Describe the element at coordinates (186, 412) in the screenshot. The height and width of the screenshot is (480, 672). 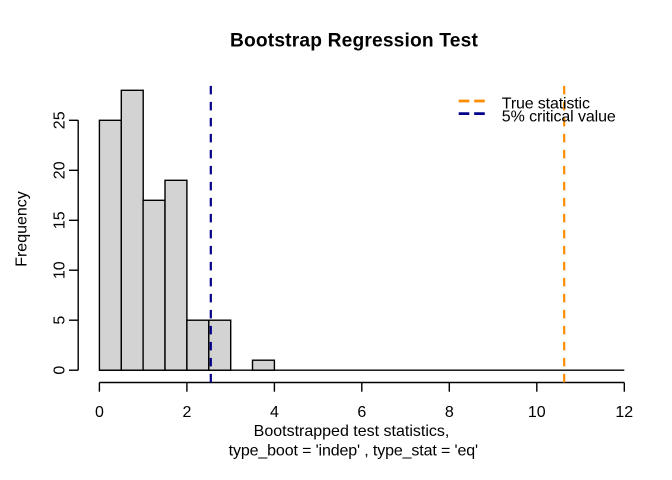
I see `svg-text: 2` at that location.